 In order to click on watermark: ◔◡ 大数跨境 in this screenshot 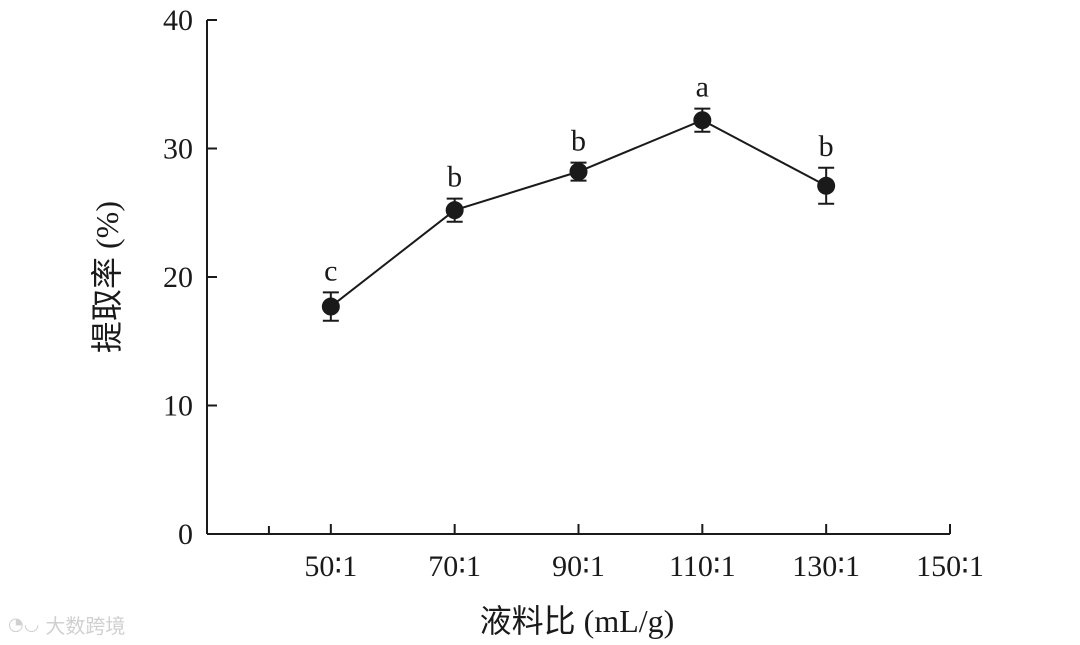, I will do `click(66, 624)`.